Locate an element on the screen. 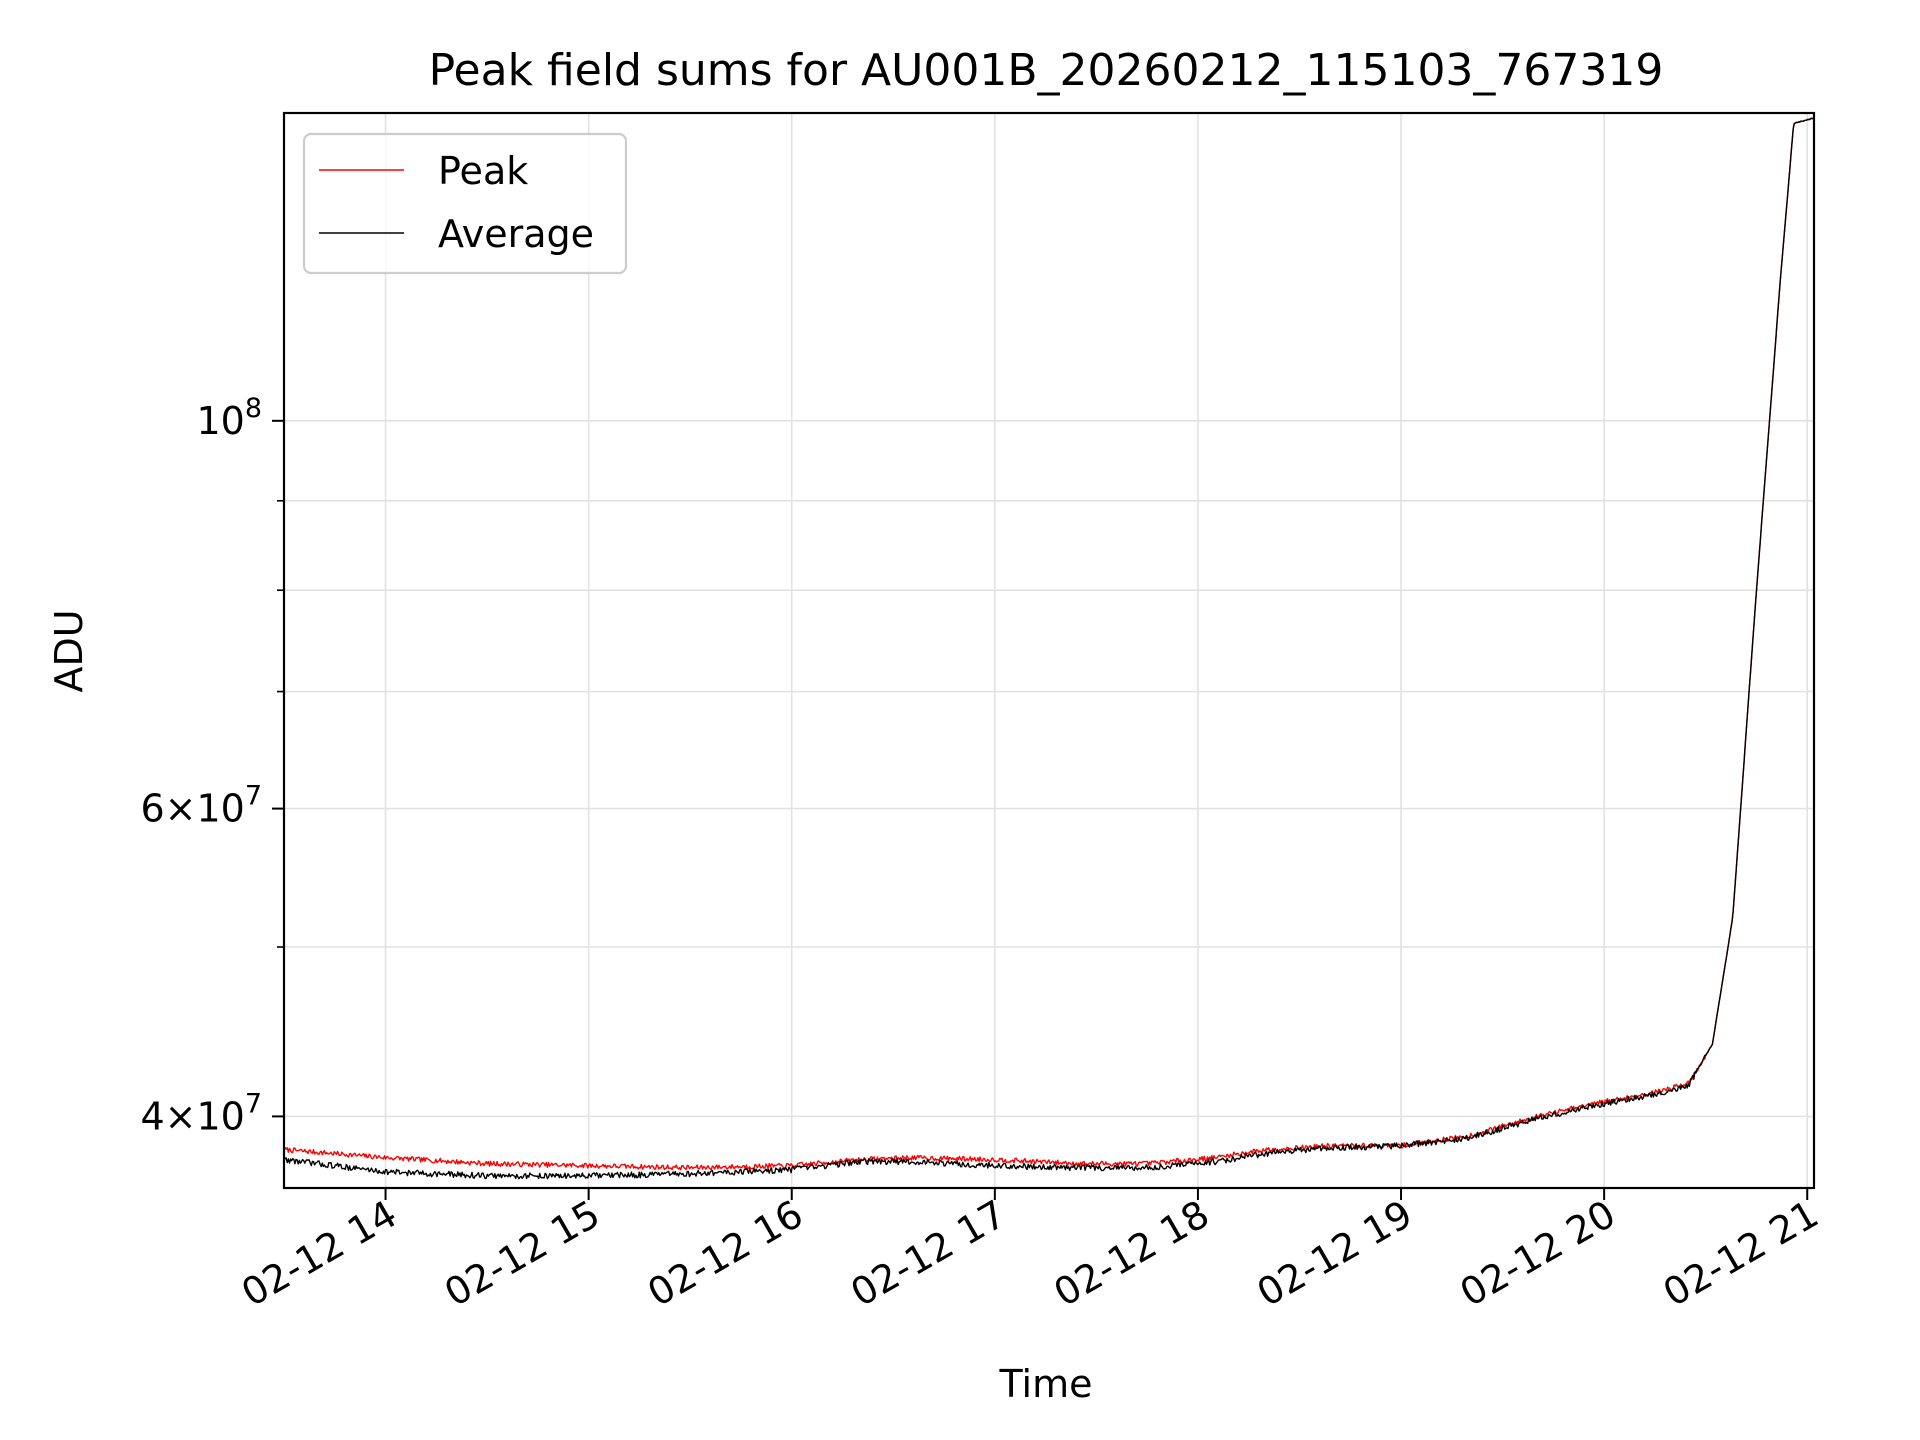  legend: Peak Average is located at coordinates (465, 203).